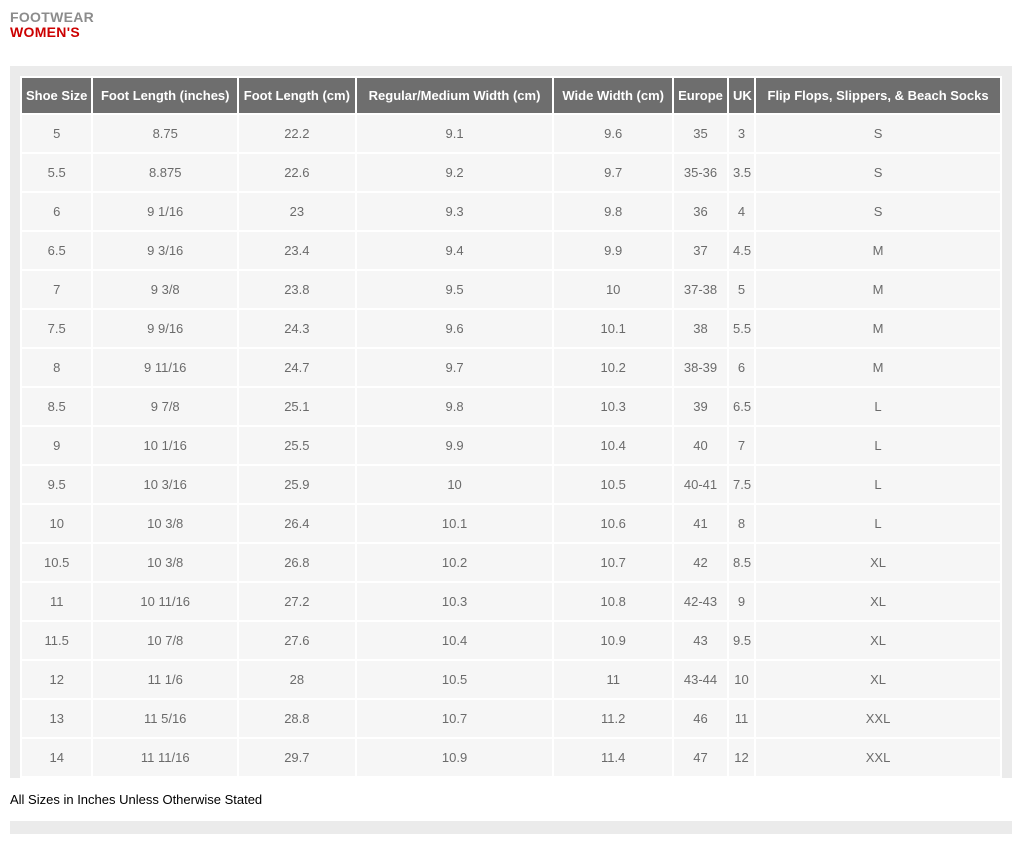 Image resolution: width=1024 pixels, height=842 pixels. I want to click on table-cell: 6, so click(742, 367).